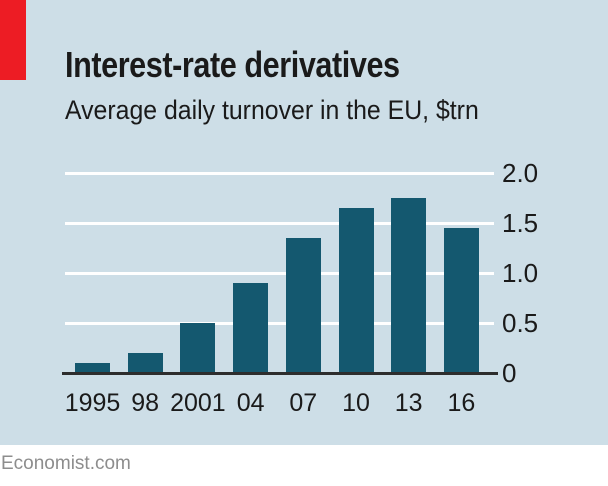  I want to click on x-axis-line, so click(280, 373).